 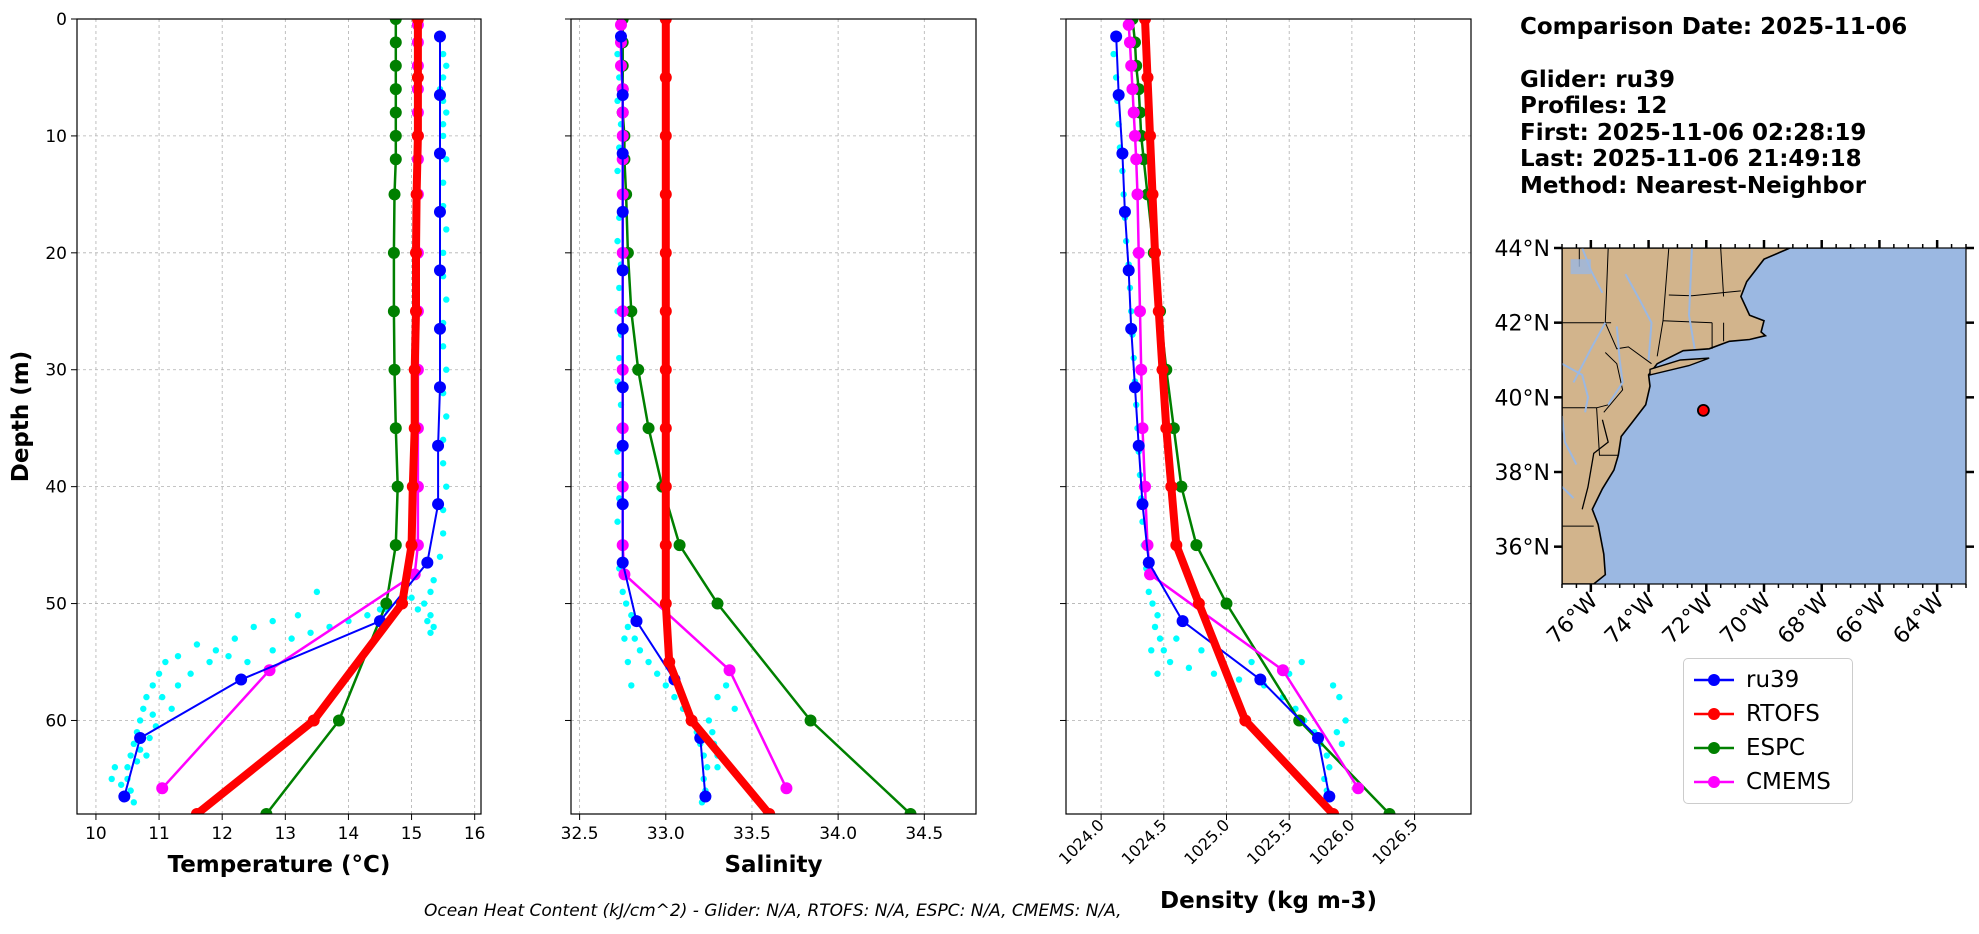 I want to click on x-tick-label-2: 12, so click(x=222, y=834).